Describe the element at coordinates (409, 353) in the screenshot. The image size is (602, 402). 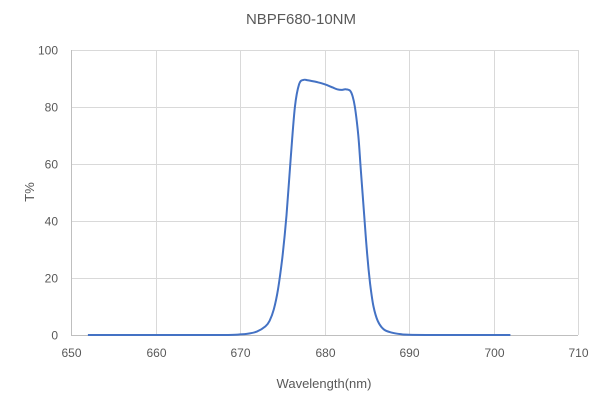
I see `x-tick-label: 690` at that location.